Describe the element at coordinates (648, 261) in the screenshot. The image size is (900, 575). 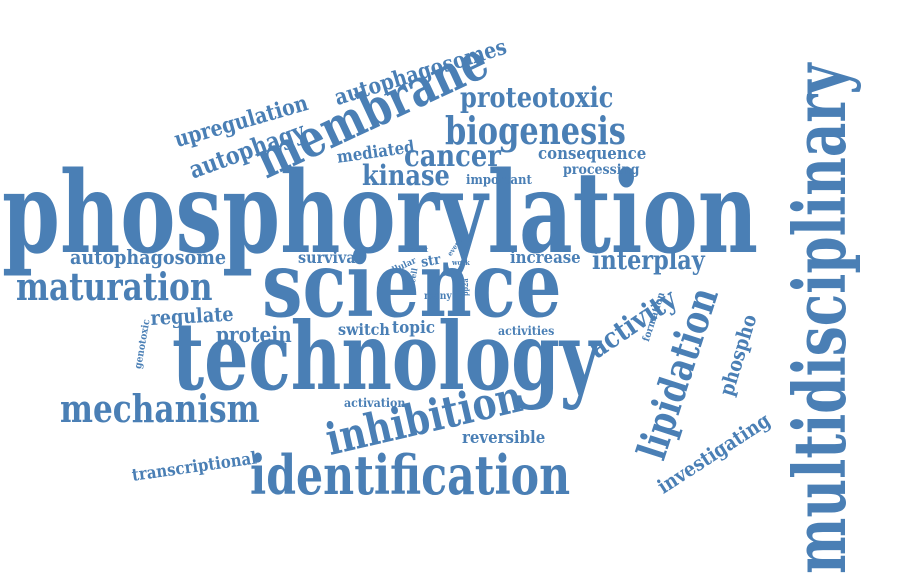
I see `word-interplay: interplay` at that location.